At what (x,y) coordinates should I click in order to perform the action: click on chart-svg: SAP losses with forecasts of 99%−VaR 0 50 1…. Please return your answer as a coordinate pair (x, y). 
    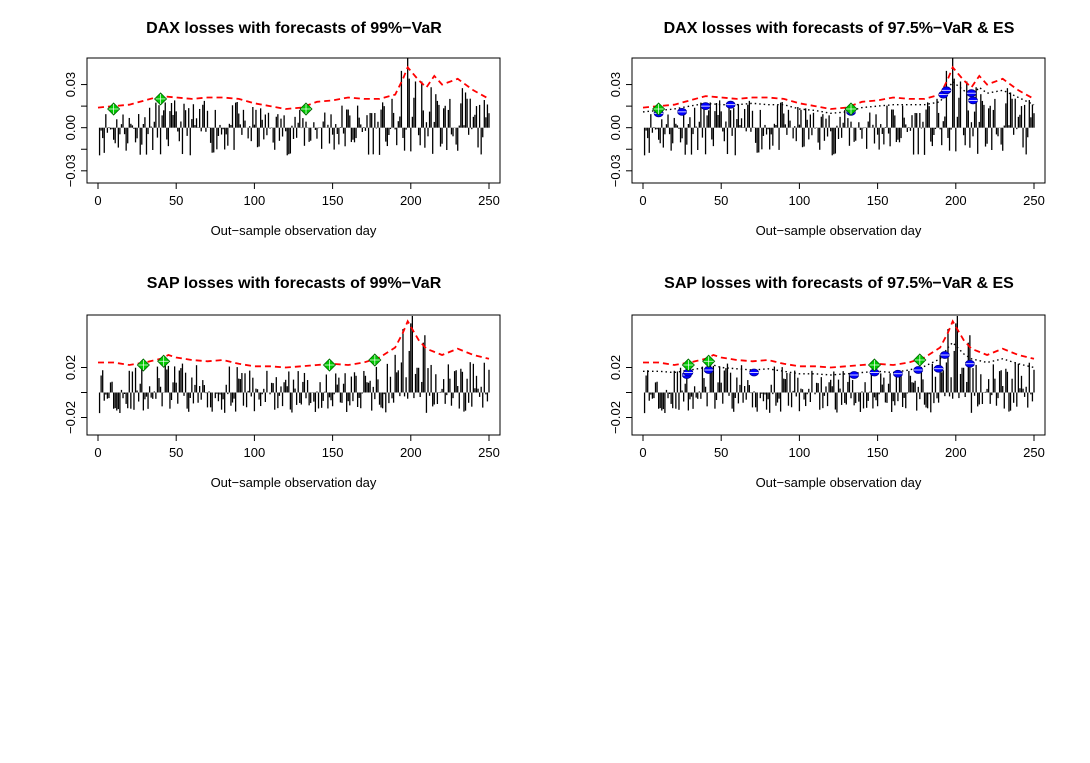
    Looking at the image, I should click on (282, 382).